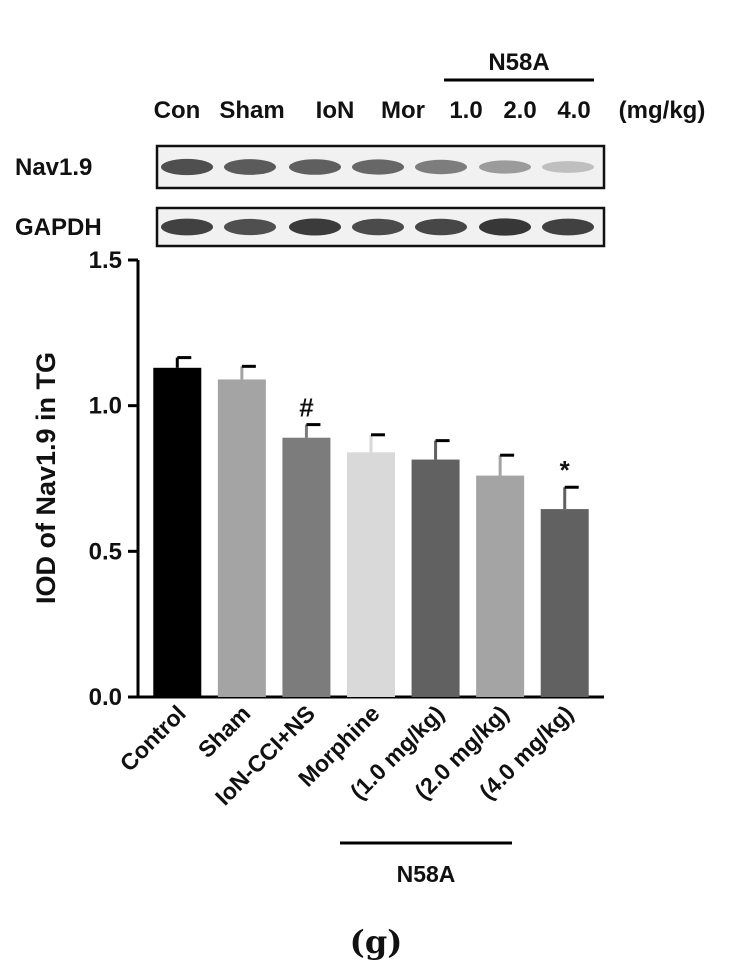 This screenshot has height=978, width=752. Describe the element at coordinates (465, 110) in the screenshot. I see `lane-label: 1.0` at that location.